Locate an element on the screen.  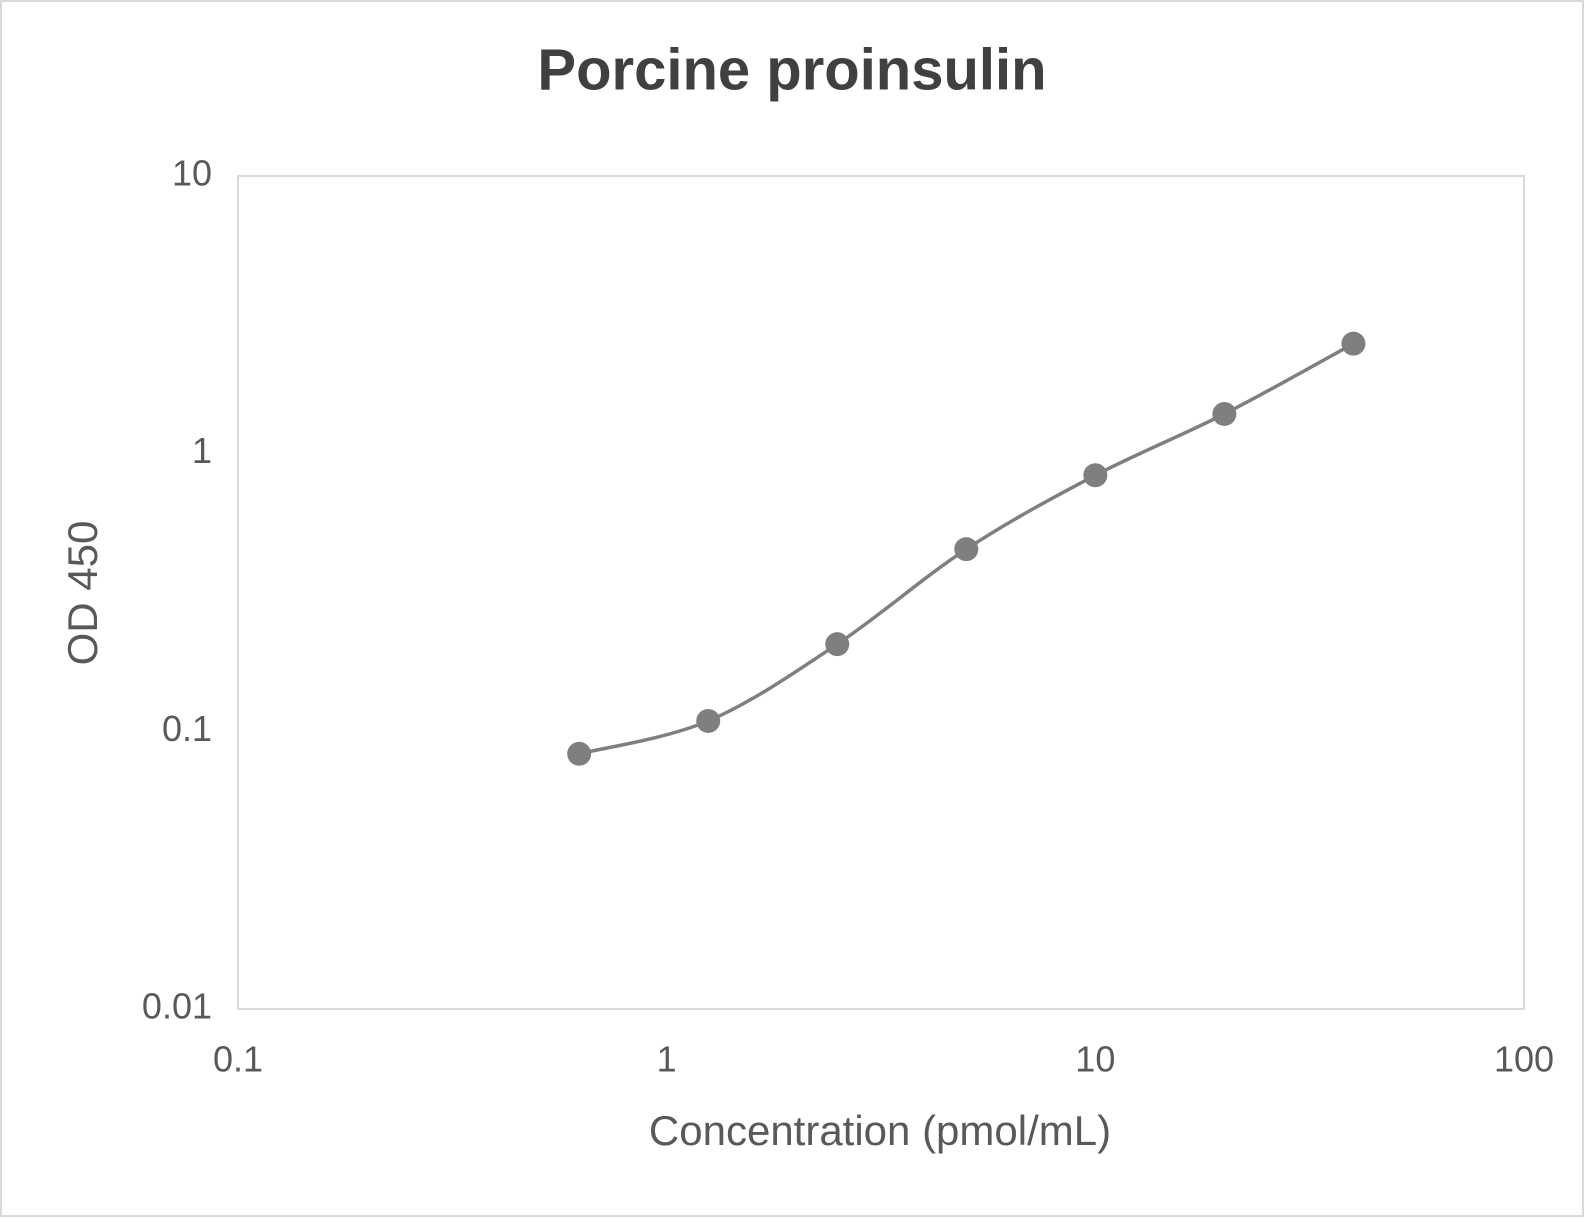
x-tick-label: 0.1 is located at coordinates (238, 1059).